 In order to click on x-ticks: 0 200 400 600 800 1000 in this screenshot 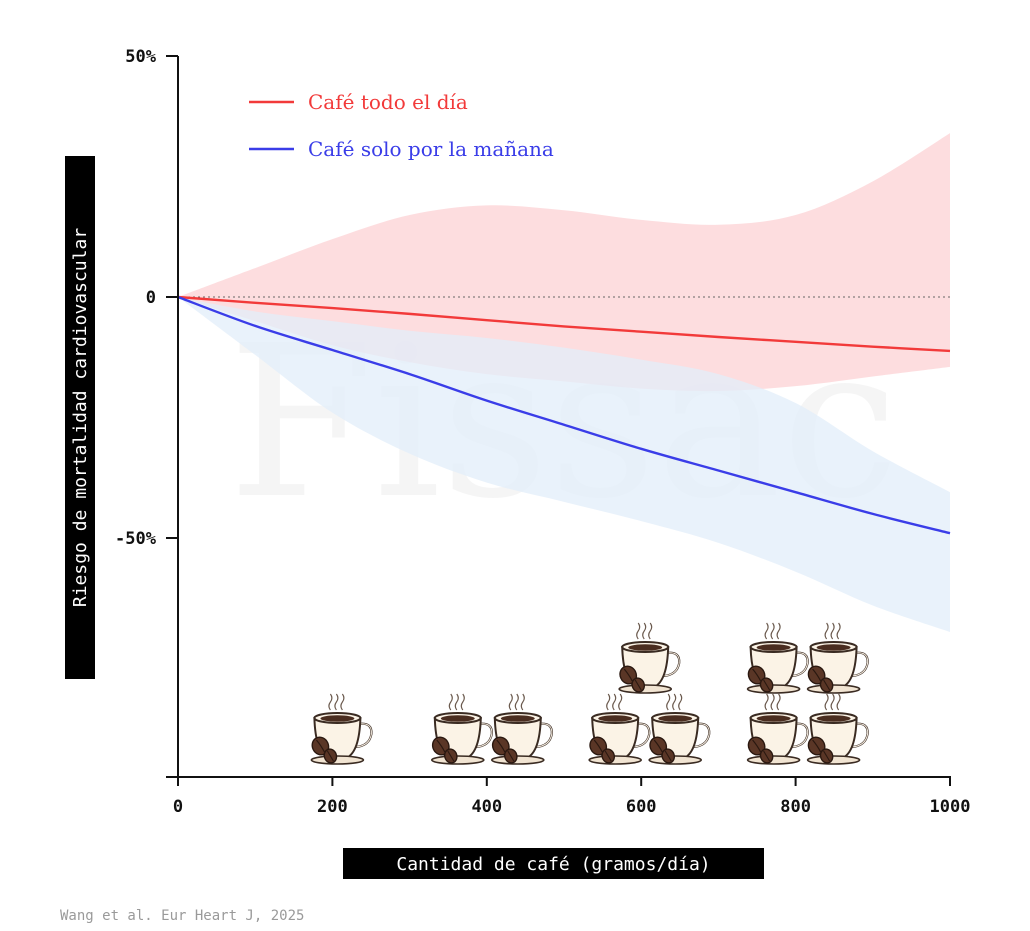, I will do `click(572, 797)`.